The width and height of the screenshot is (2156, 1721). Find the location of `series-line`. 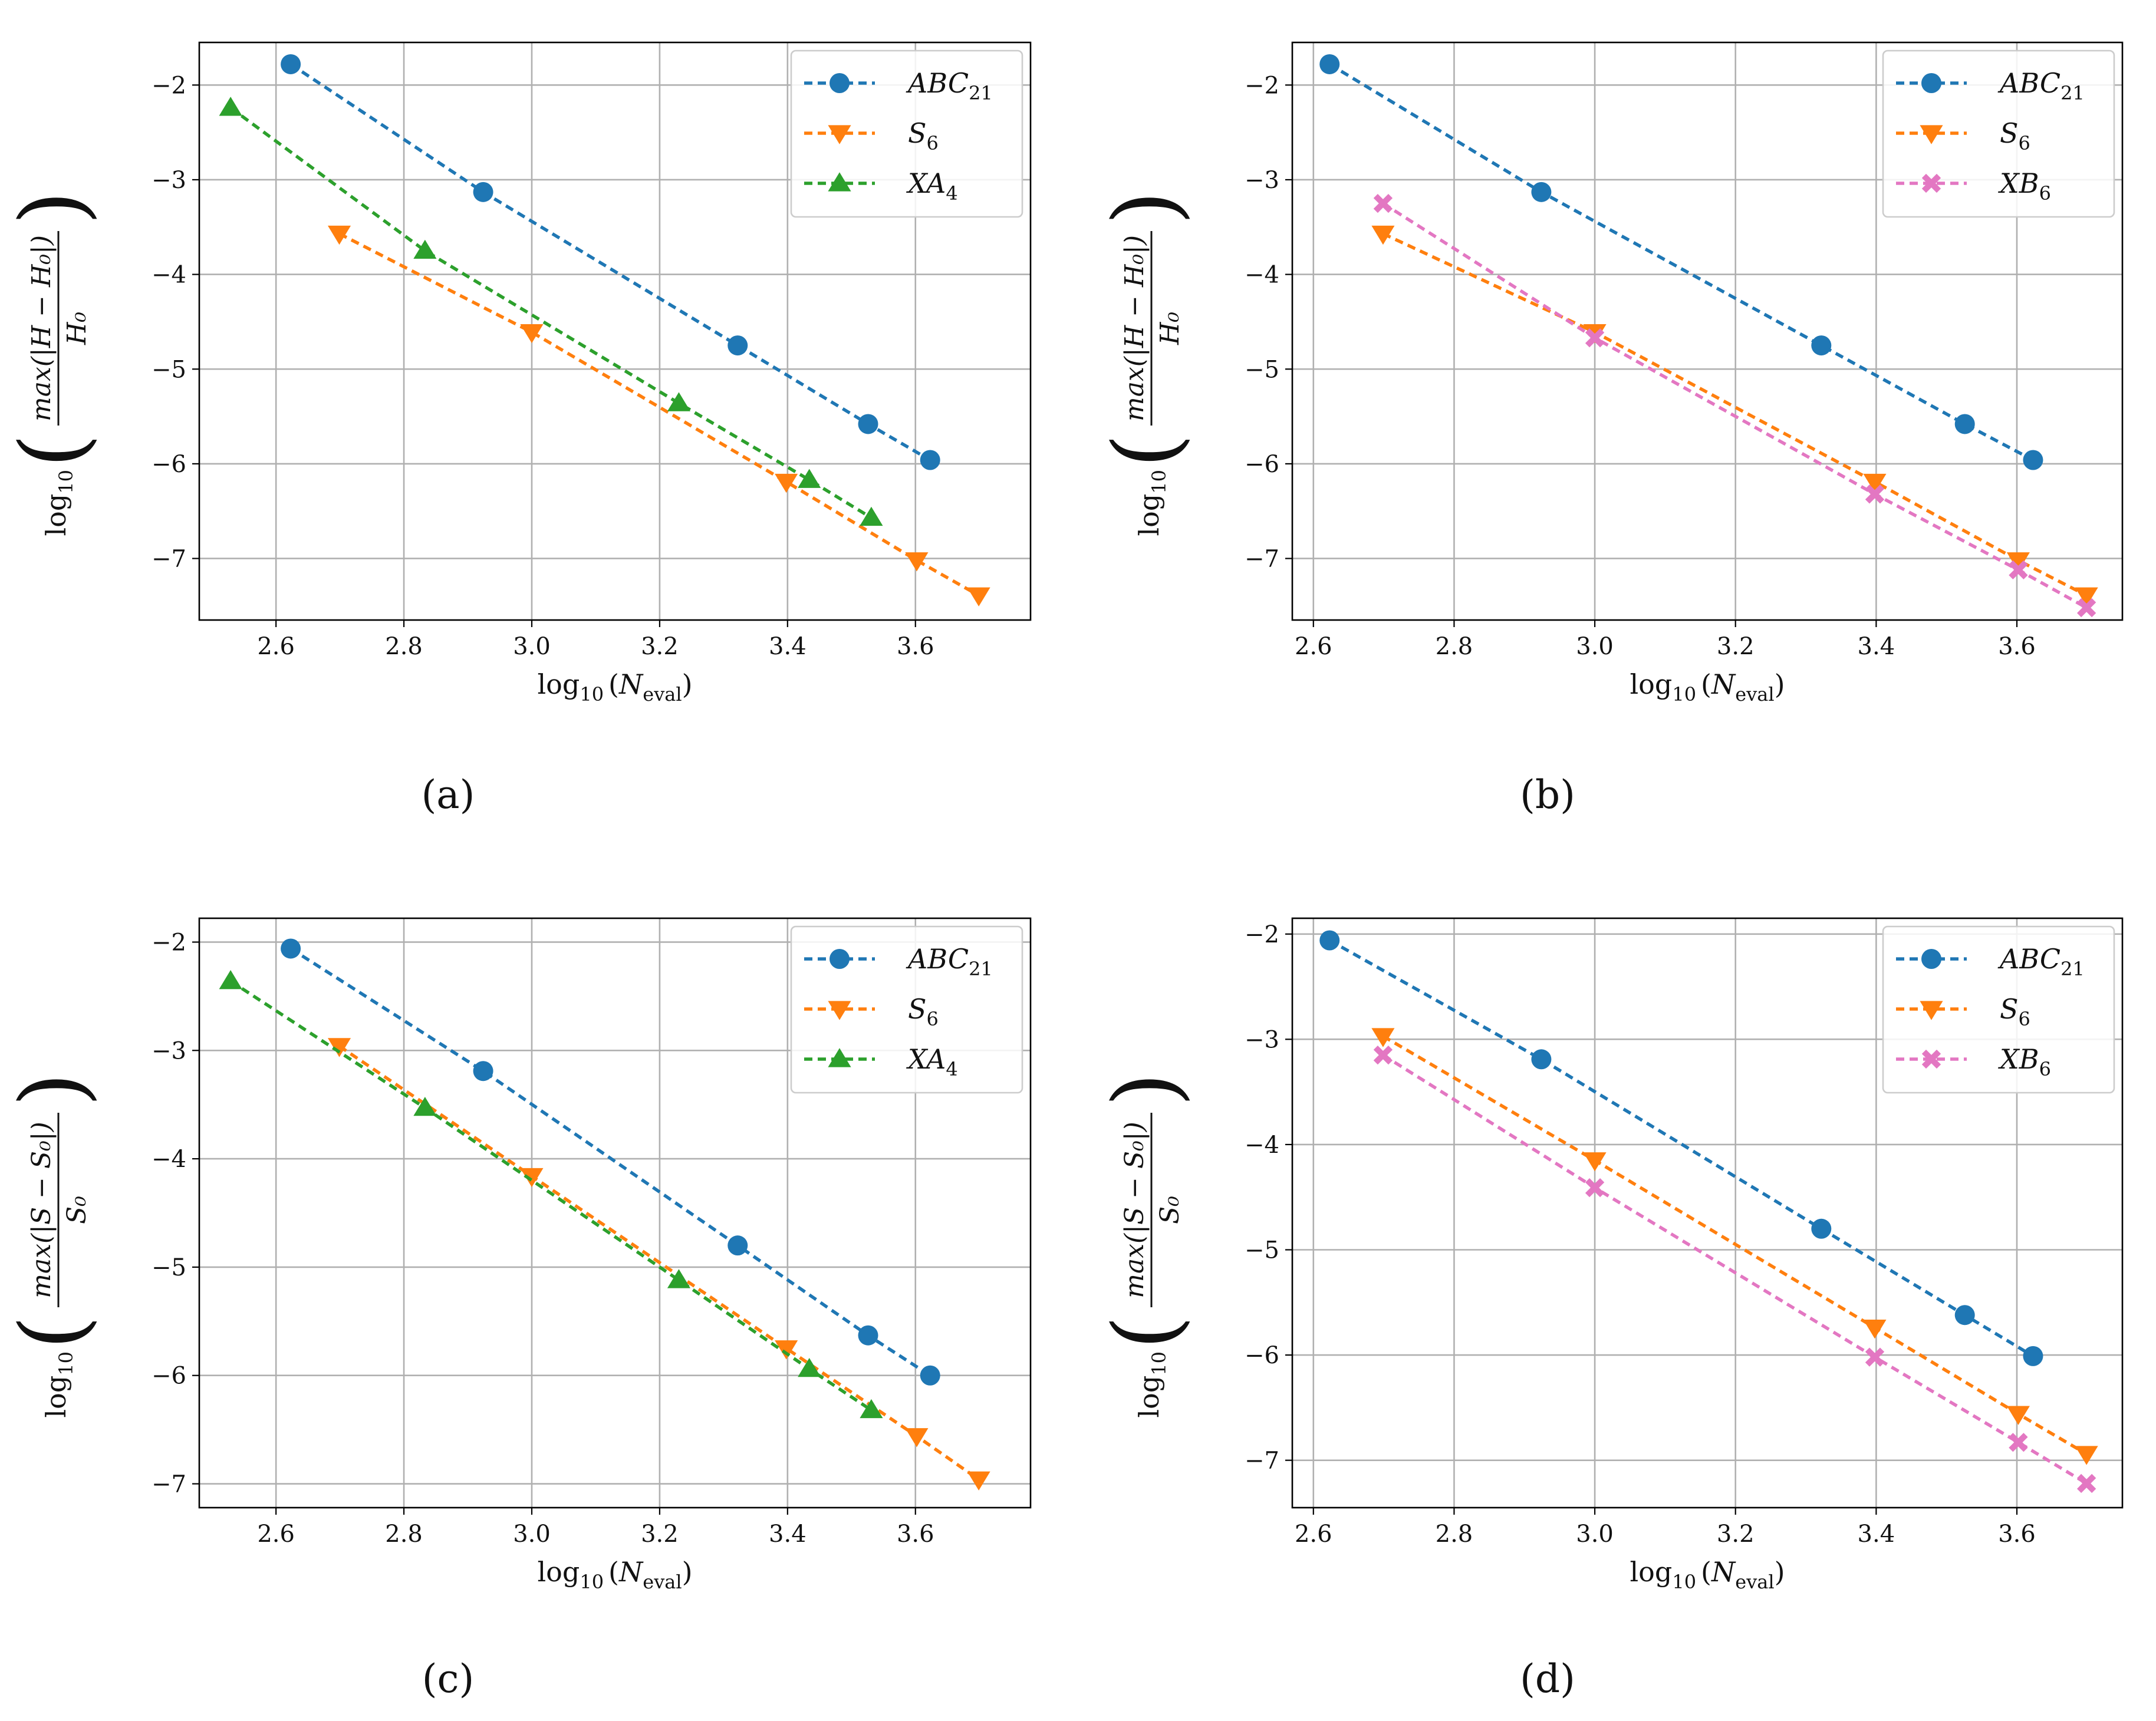

series-line is located at coordinates (659, 1262).